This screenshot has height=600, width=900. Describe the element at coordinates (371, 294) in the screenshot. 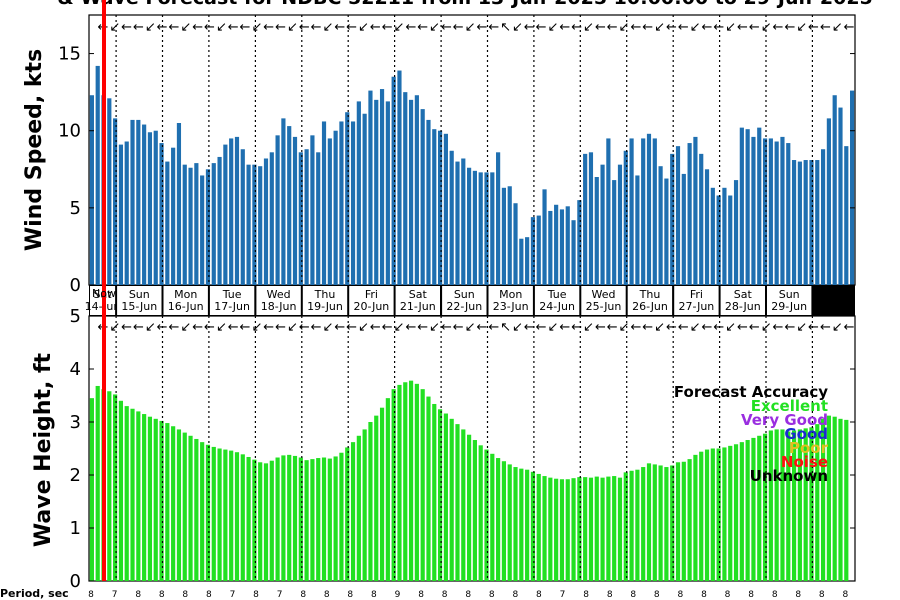

I see `day-label-weekday: Fri` at that location.